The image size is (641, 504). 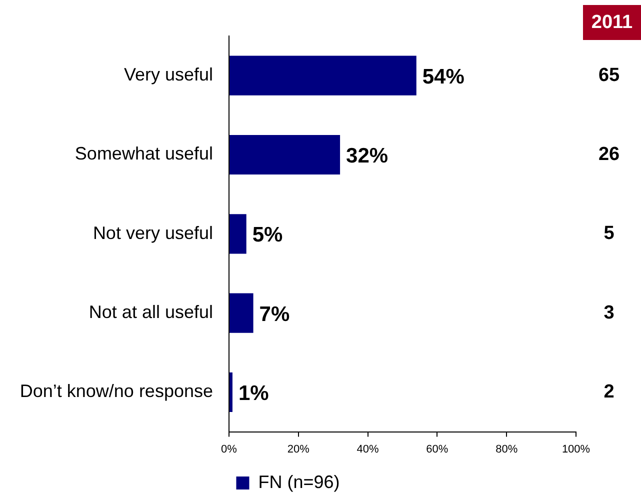 What do you see at coordinates (612, 22) in the screenshot?
I see `year-header: 2011` at bounding box center [612, 22].